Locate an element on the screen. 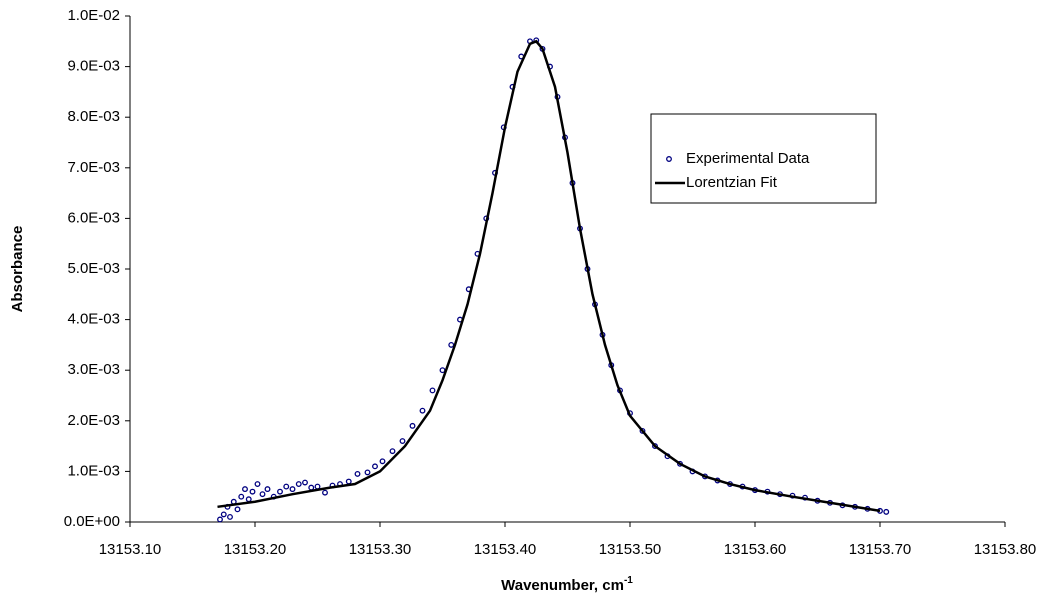 The width and height of the screenshot is (1042, 600). y-tick-label: 4.0E-03 is located at coordinates (93, 319).